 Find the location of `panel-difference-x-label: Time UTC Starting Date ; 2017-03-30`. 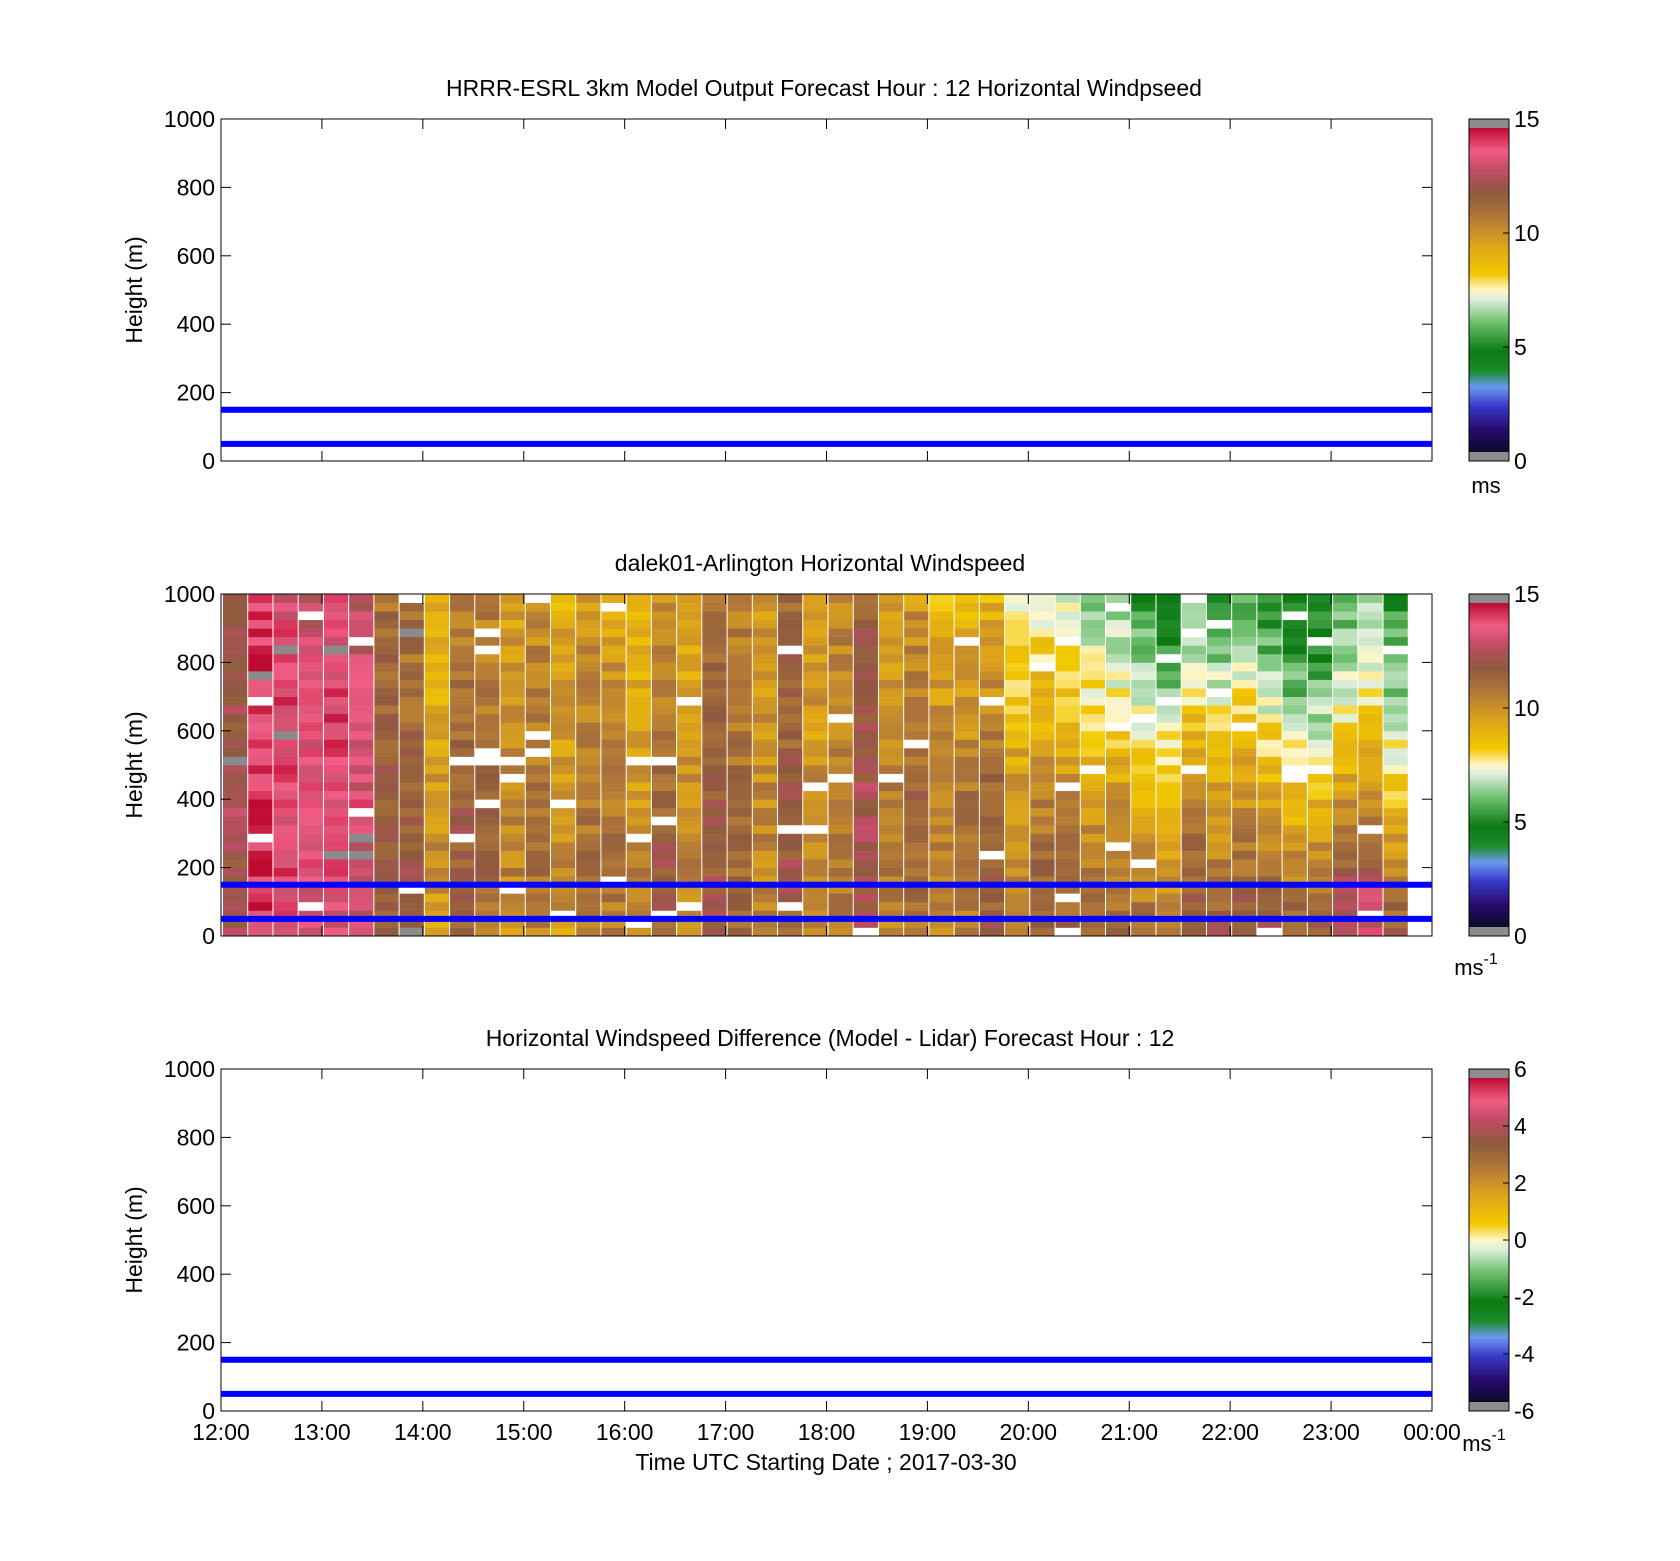

panel-difference-x-label: Time UTC Starting Date ; 2017-03-30 is located at coordinates (825, 1462).